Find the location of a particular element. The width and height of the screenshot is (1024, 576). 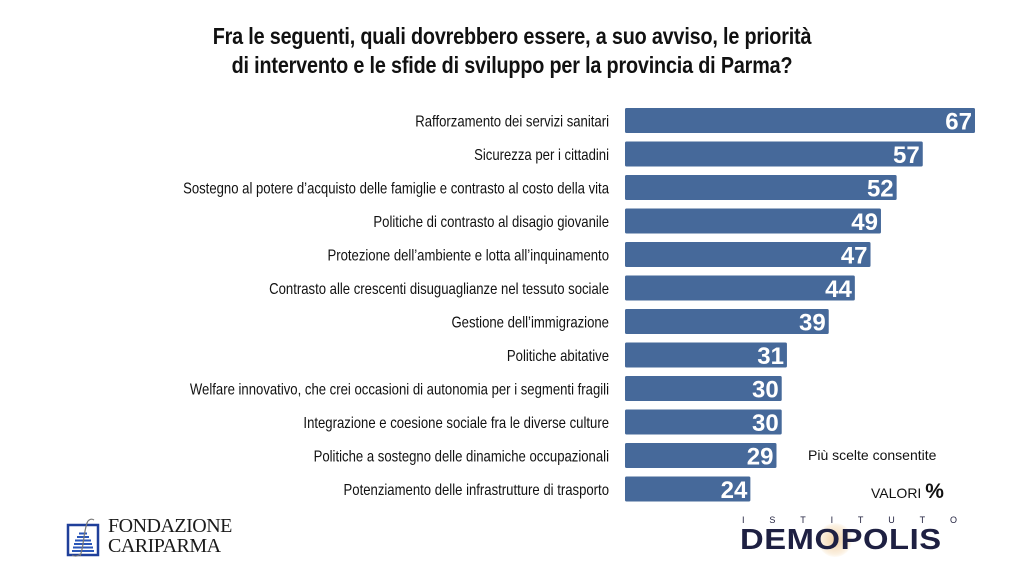

values-label: VALORI is located at coordinates (896, 493).